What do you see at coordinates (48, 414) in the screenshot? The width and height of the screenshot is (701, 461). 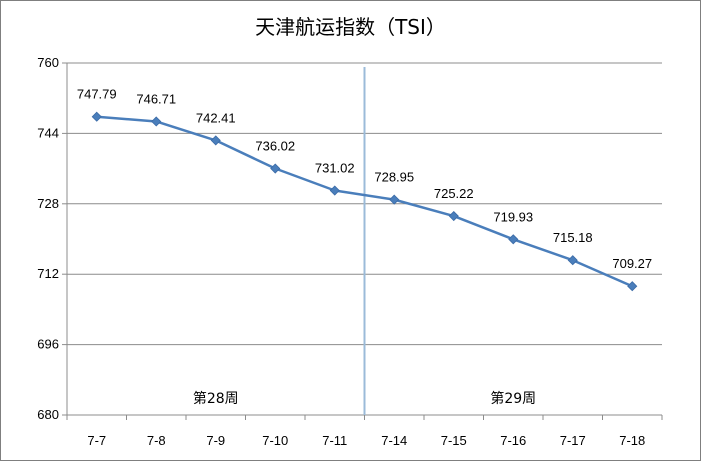 I see `y-tick-label: 680` at bounding box center [48, 414].